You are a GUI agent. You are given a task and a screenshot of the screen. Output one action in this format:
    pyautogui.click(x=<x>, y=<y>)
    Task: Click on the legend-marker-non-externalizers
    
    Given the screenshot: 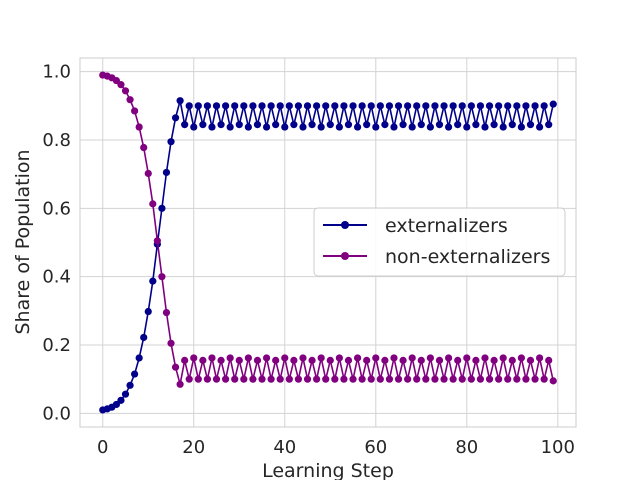 What is the action you would take?
    pyautogui.click(x=345, y=256)
    